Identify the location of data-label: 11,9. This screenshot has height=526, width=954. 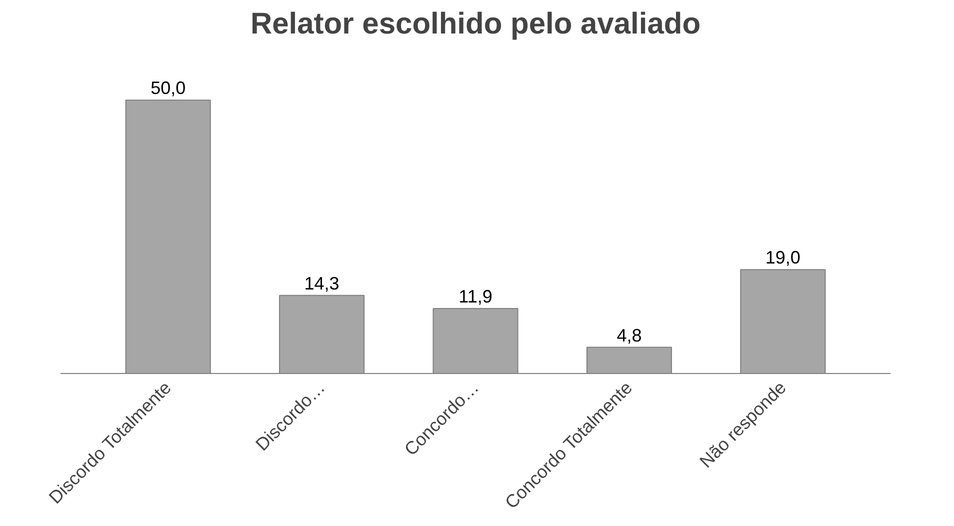
(475, 296).